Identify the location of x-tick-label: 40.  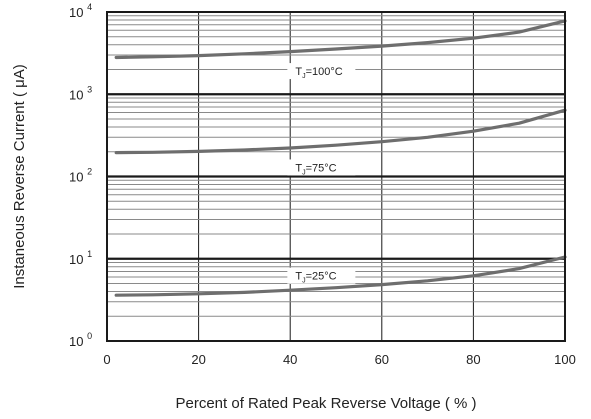
(290, 359).